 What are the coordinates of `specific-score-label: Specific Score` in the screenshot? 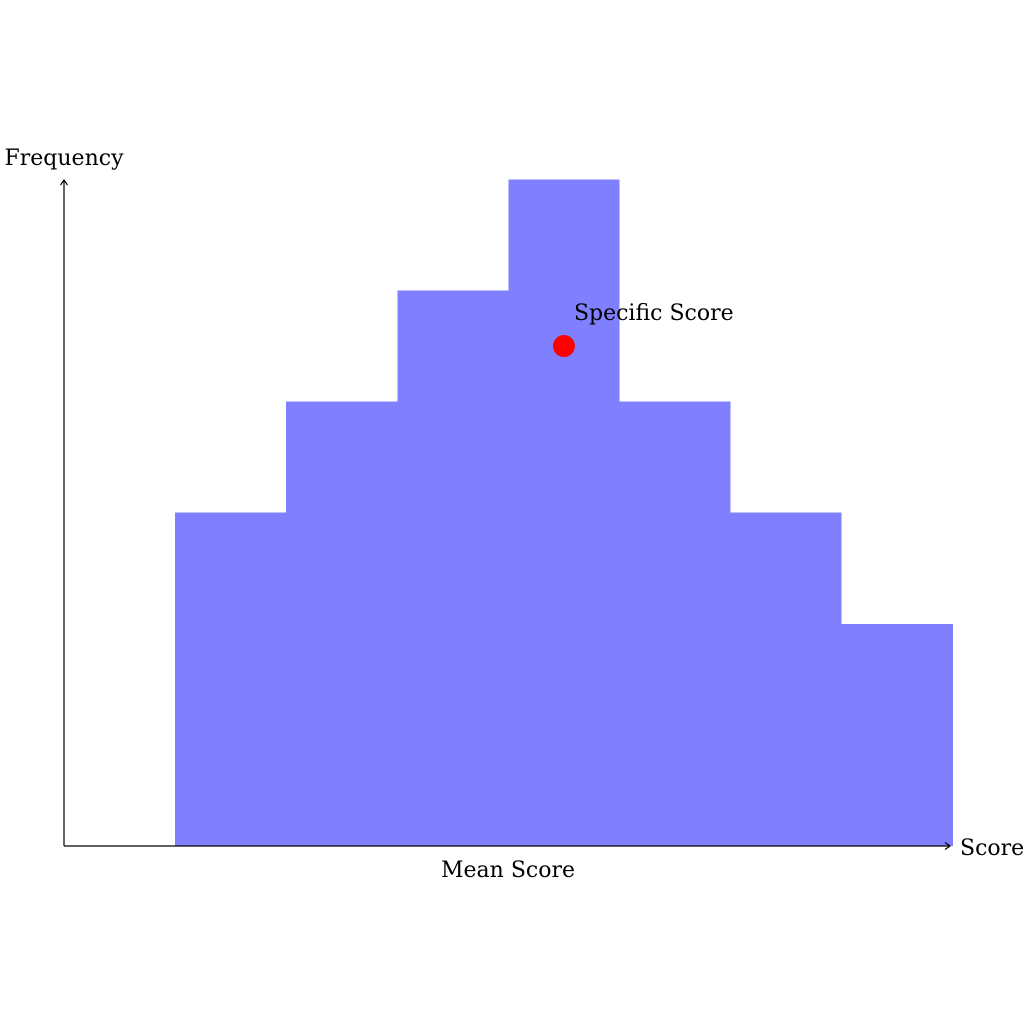 It's located at (654, 313).